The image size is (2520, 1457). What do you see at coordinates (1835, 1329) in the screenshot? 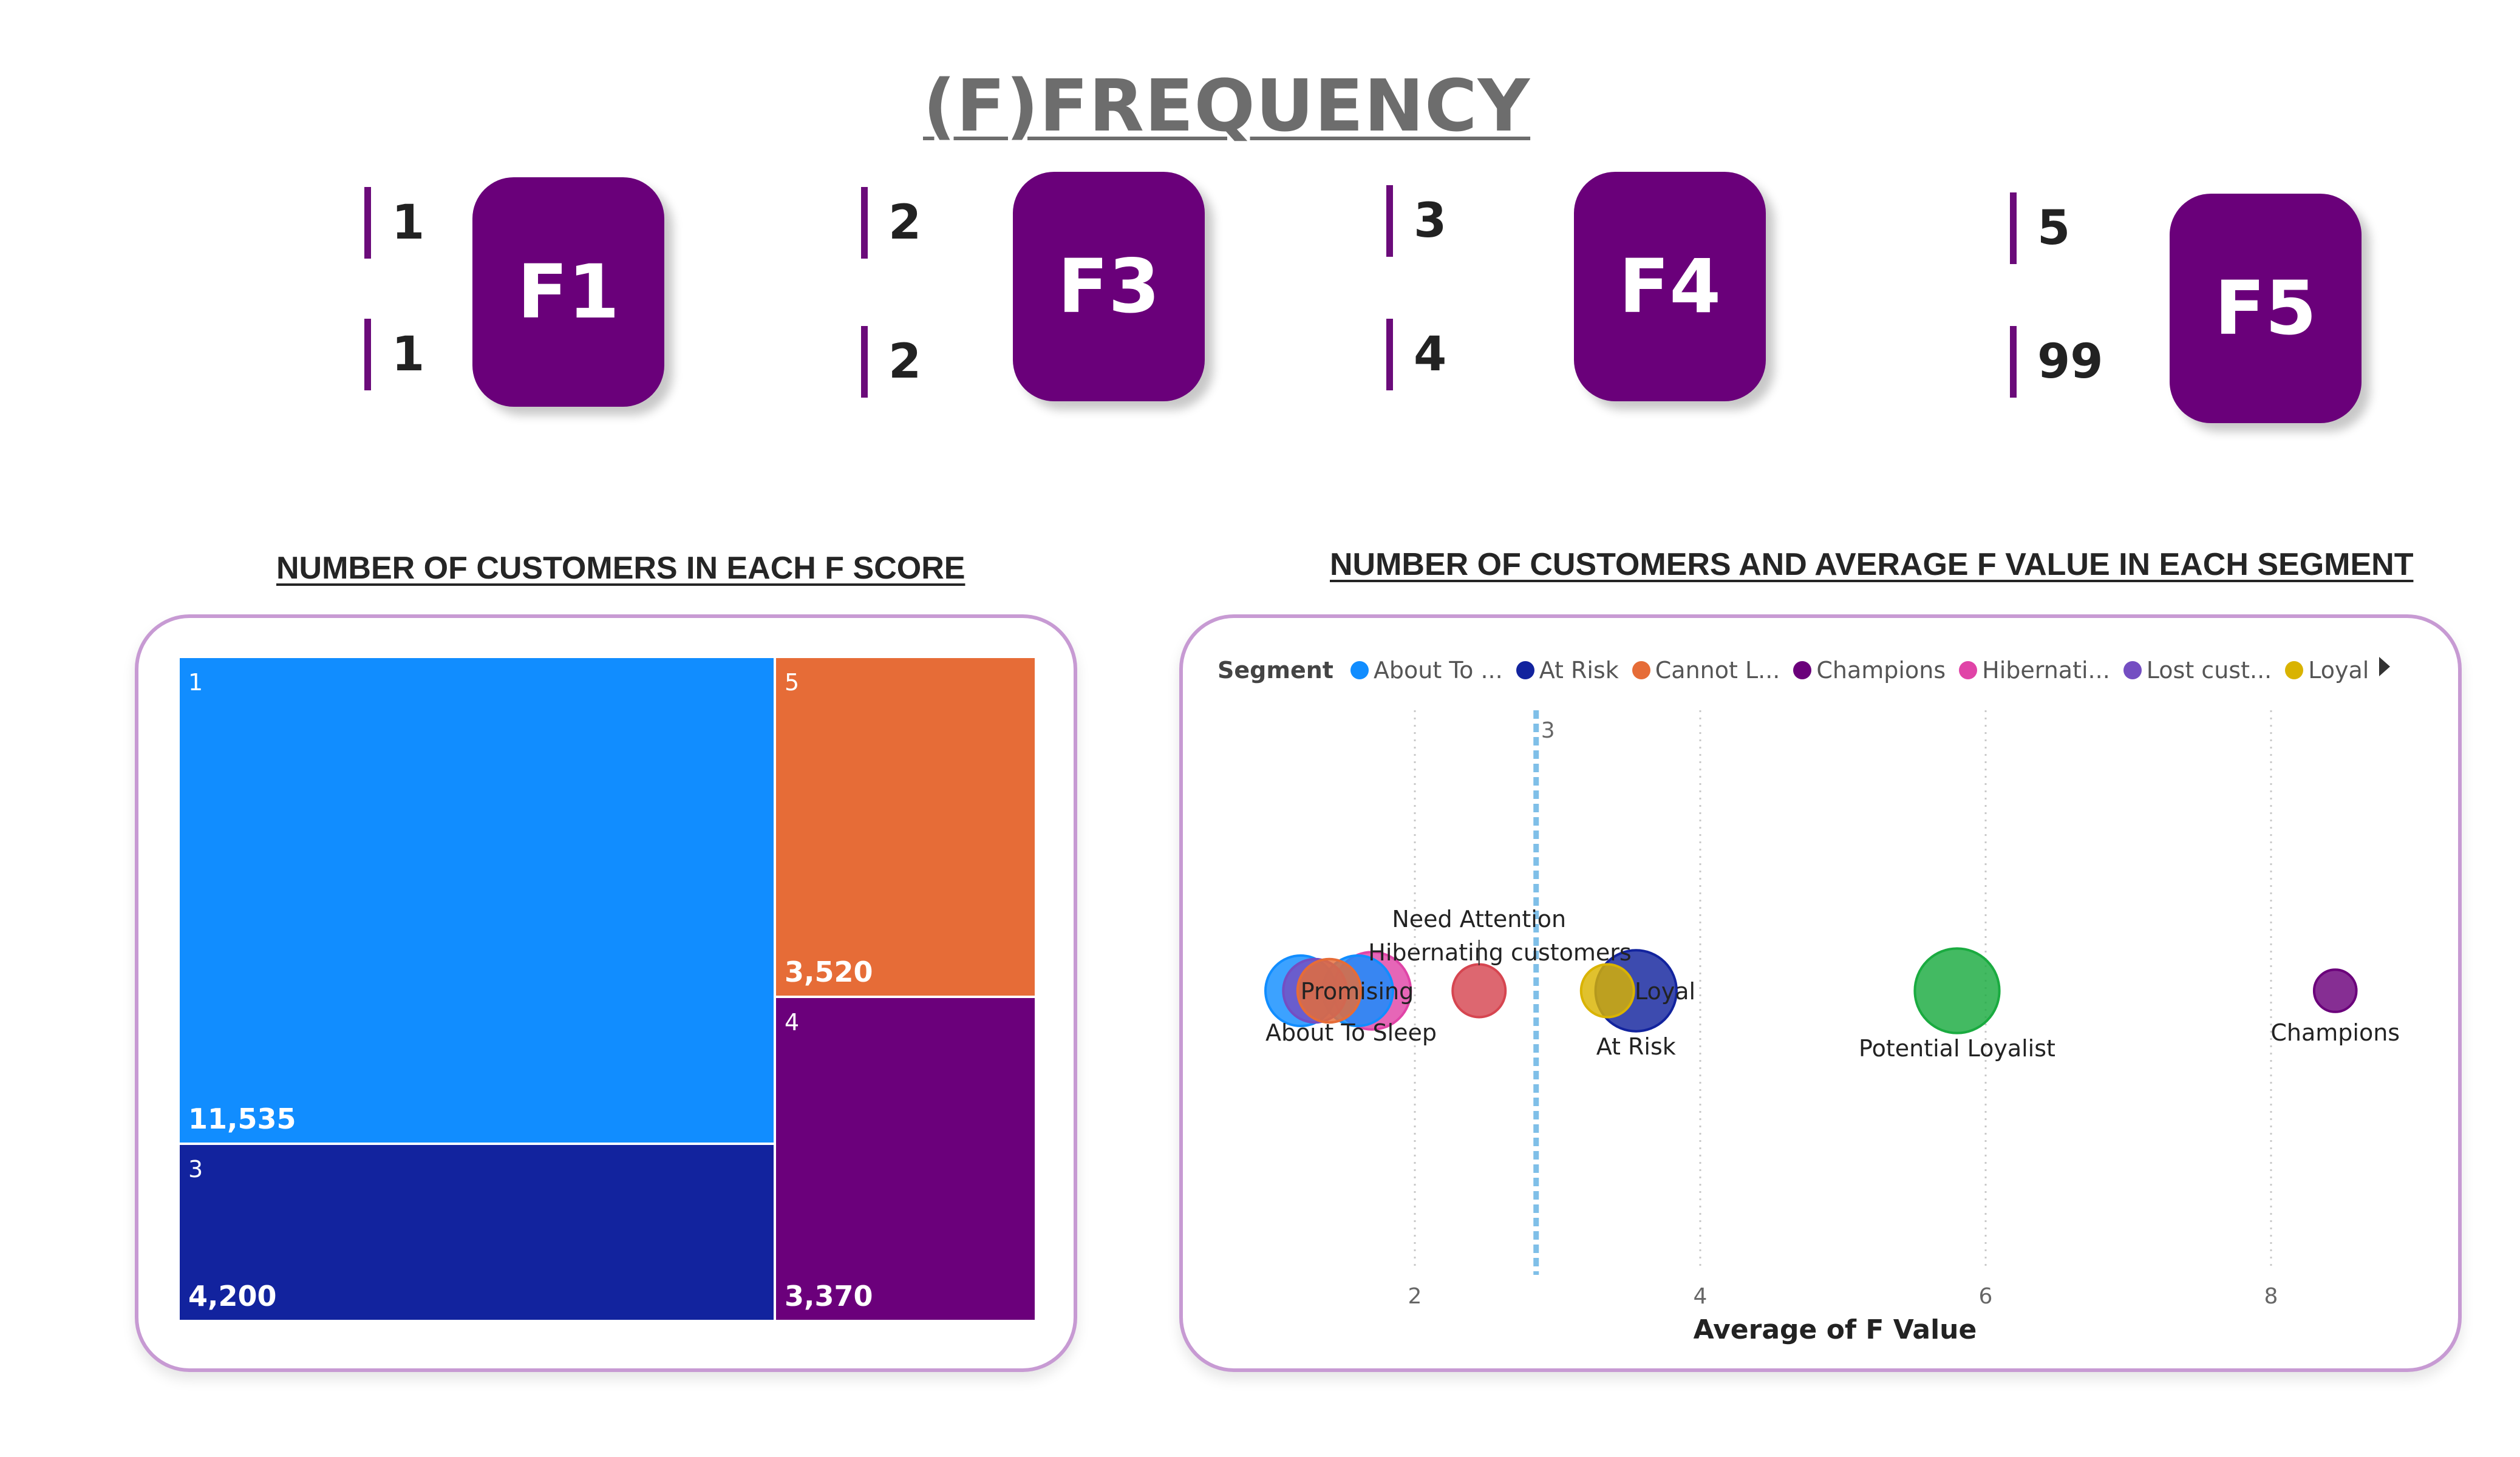
I see `x-axis-title: Average of F Value` at bounding box center [1835, 1329].